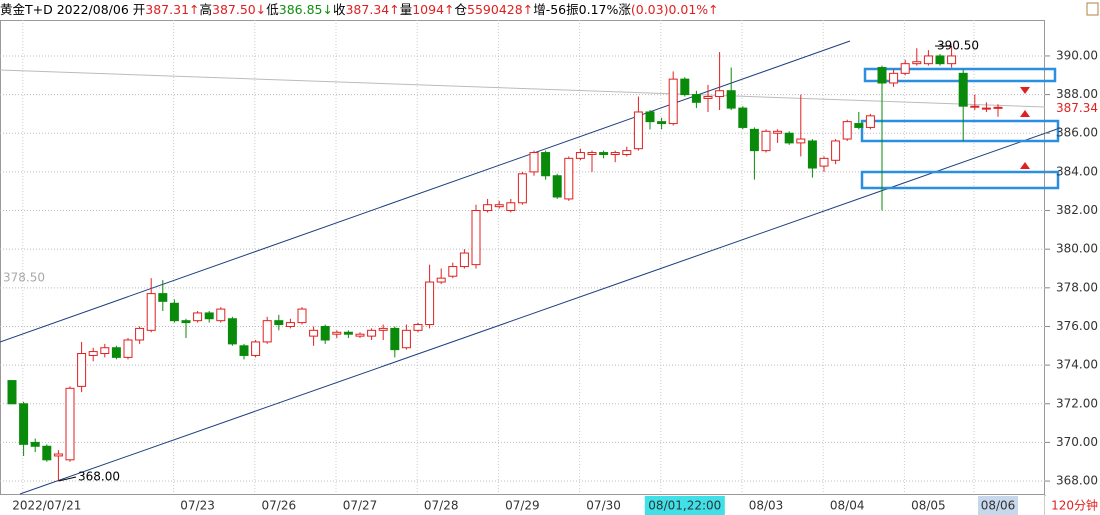 This screenshot has height=515, width=1100. What do you see at coordinates (1092, 9) in the screenshot?
I see `settings-icon` at bounding box center [1092, 9].